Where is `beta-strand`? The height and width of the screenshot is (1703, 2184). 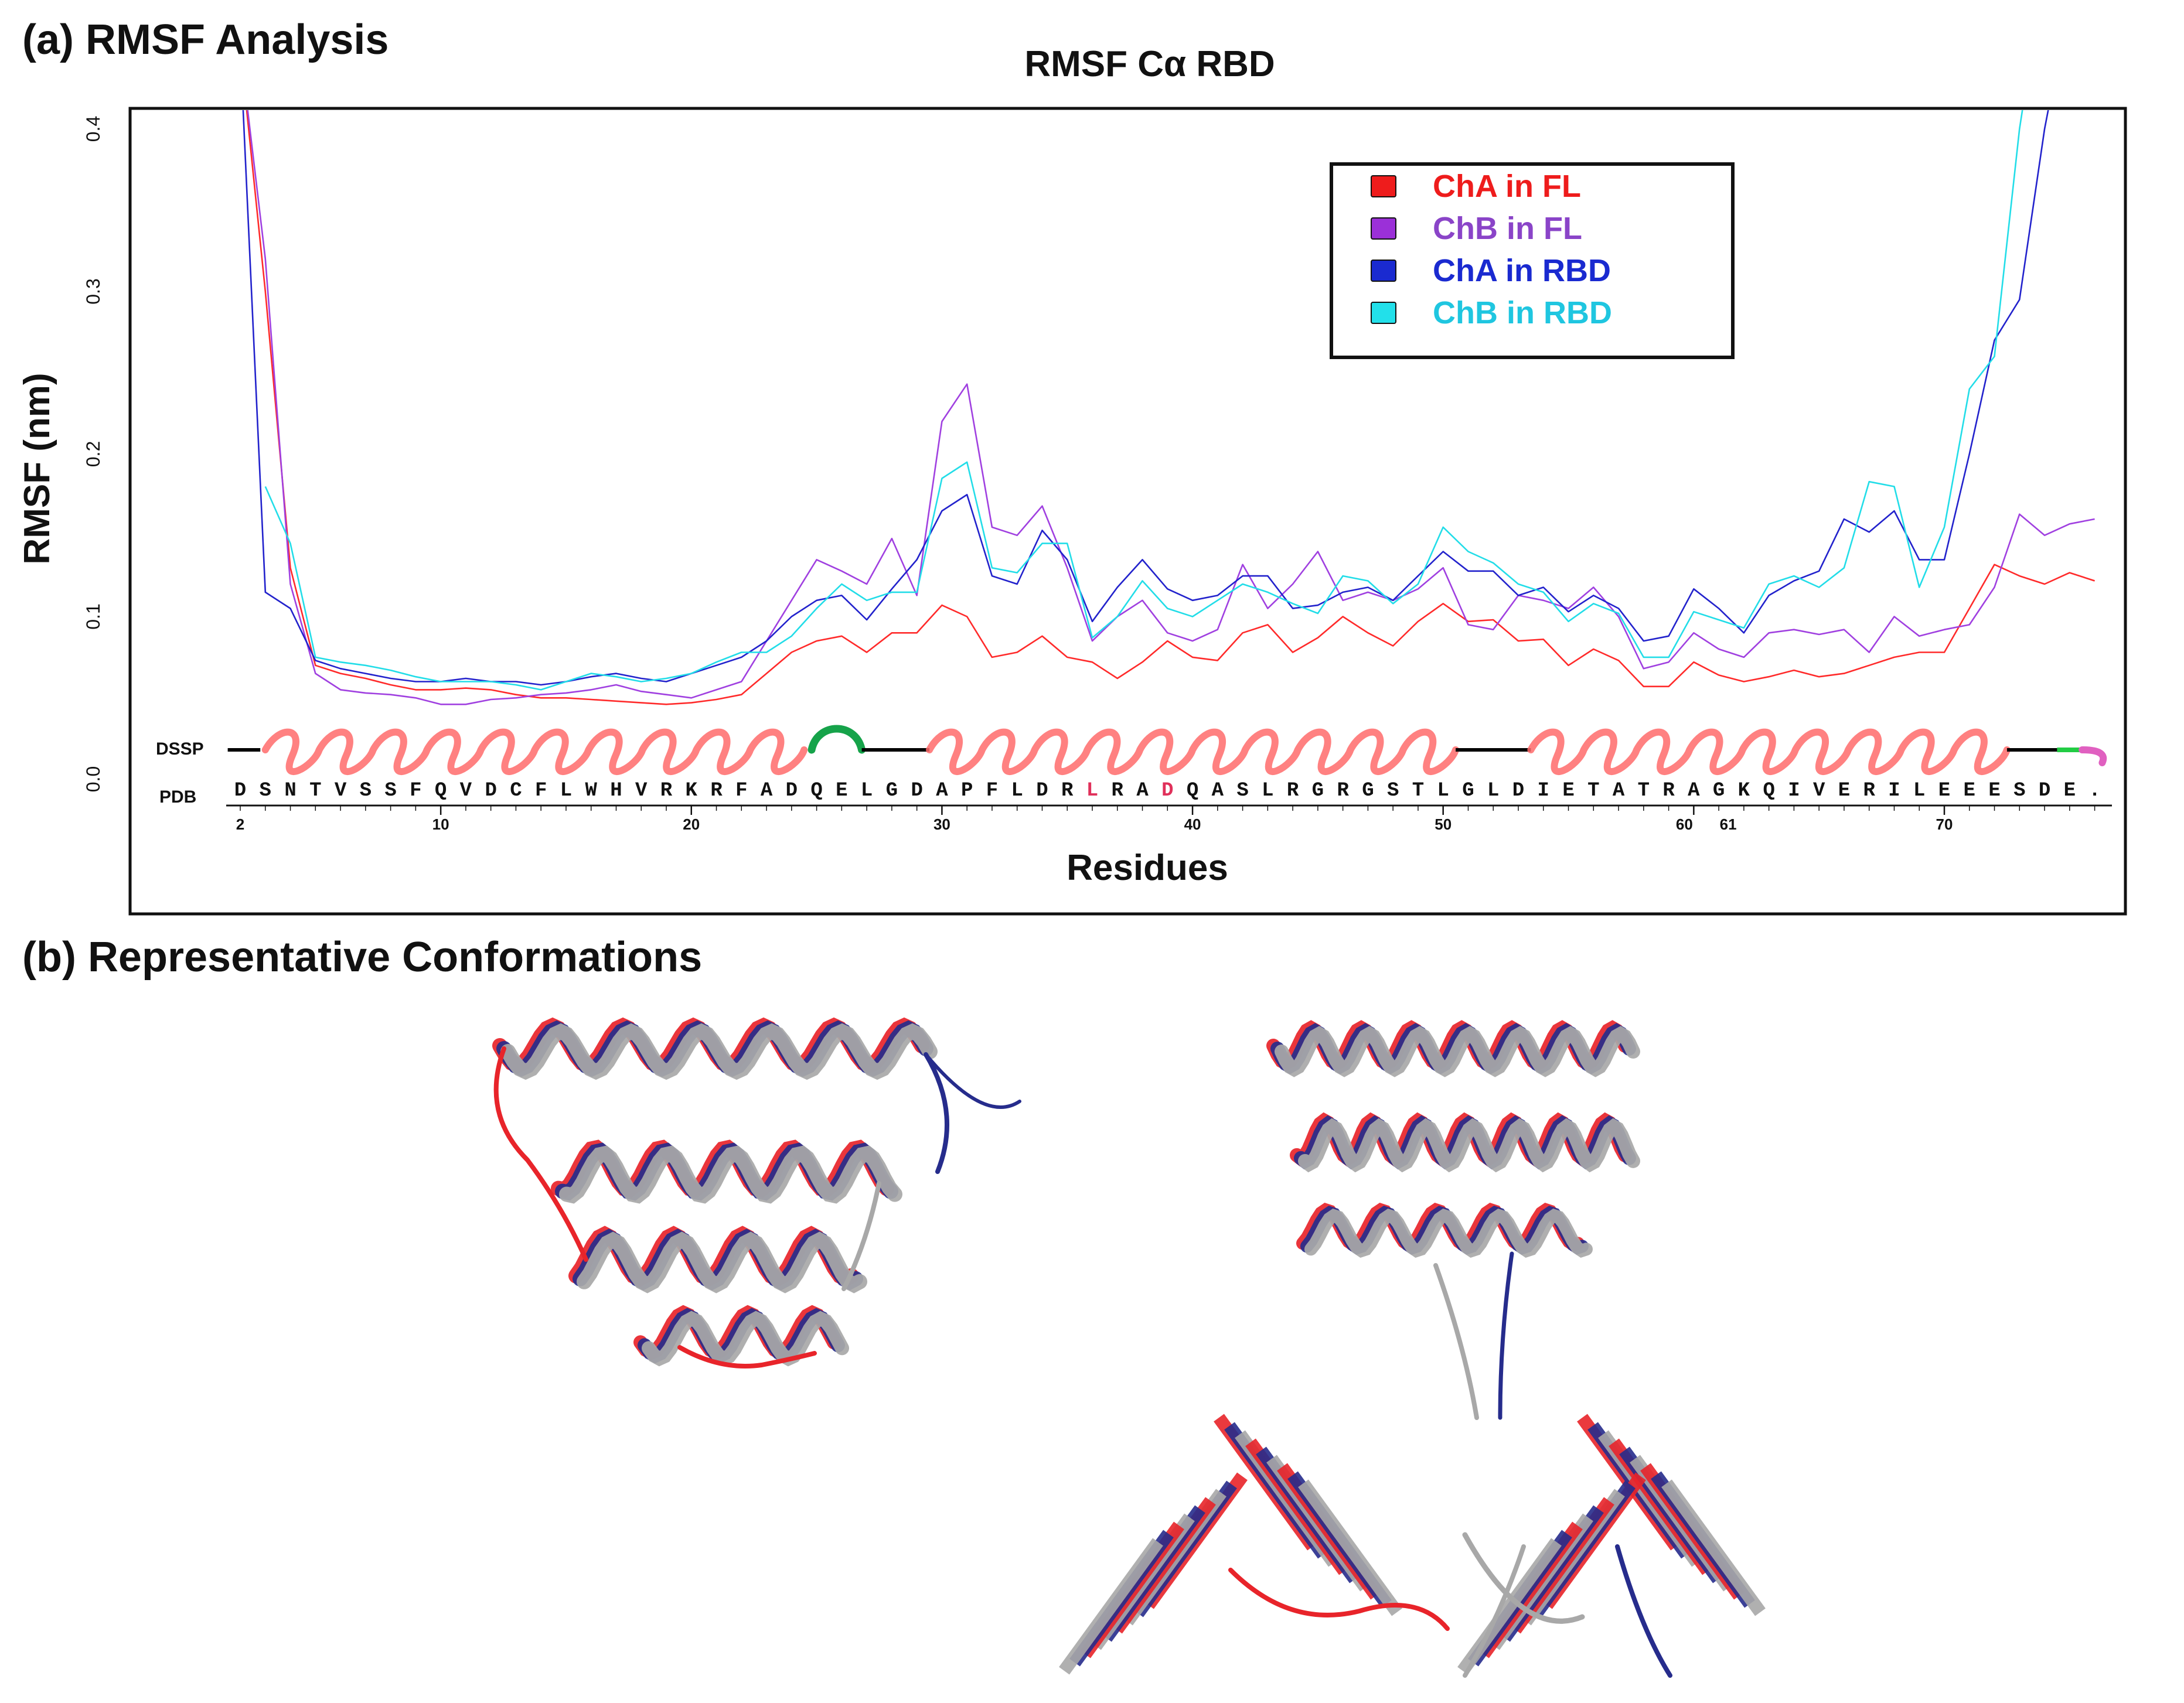
beta-strand is located at coordinates (1350, 1547).